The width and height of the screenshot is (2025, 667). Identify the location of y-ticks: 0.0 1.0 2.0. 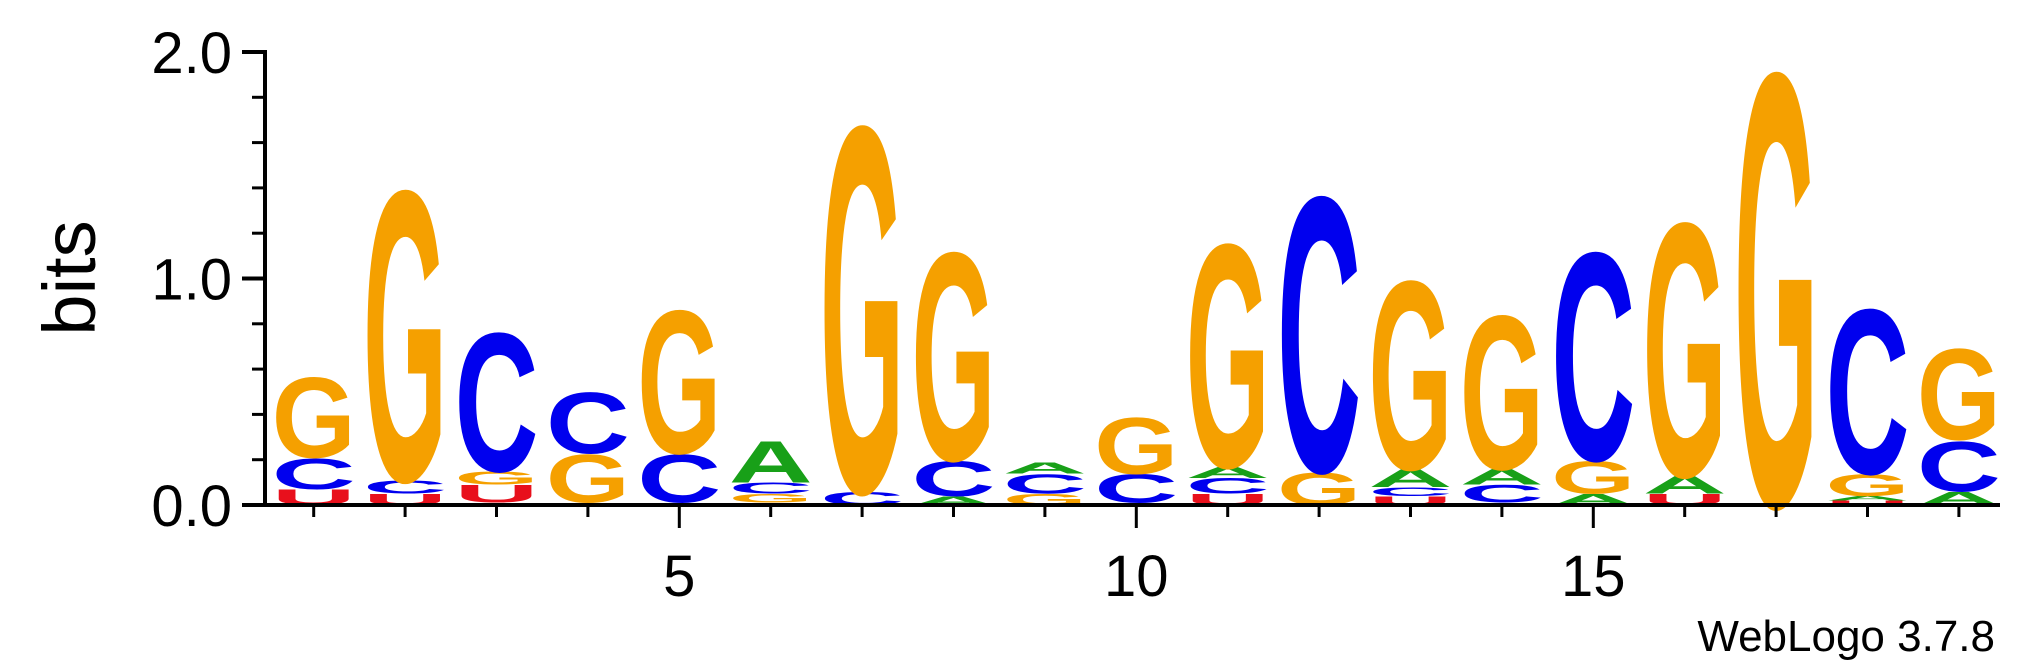
(208, 280).